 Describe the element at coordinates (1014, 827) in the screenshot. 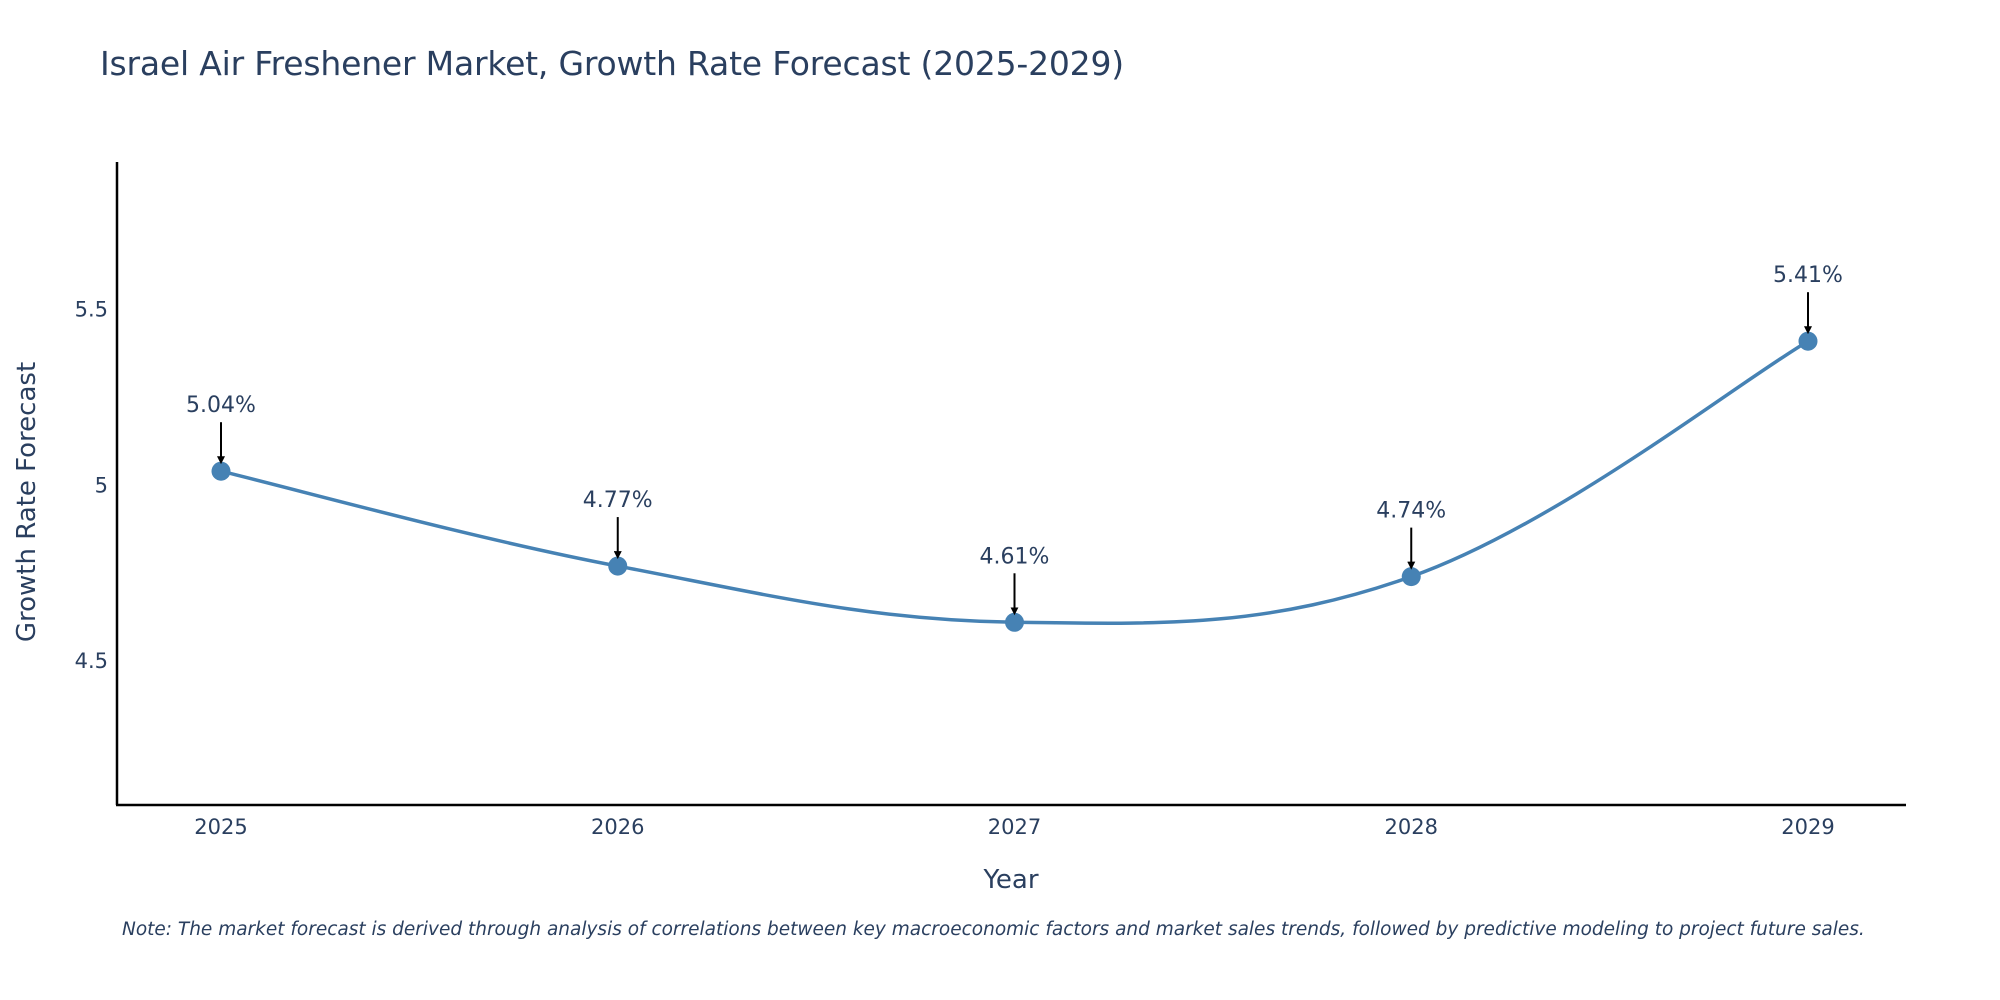

I see `x-tick-label: 2027` at that location.